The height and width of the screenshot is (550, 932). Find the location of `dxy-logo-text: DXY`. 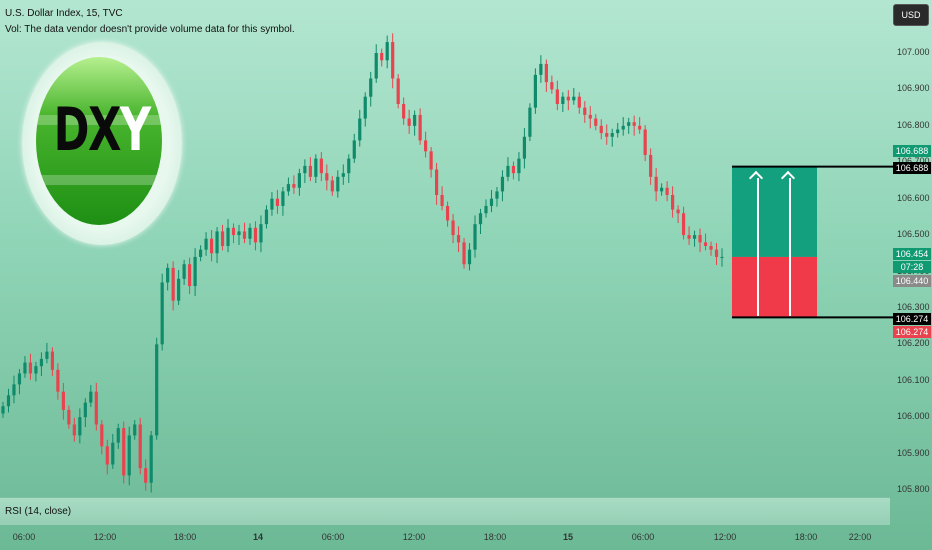

dxy-logo-text: DXY is located at coordinates (102, 130).